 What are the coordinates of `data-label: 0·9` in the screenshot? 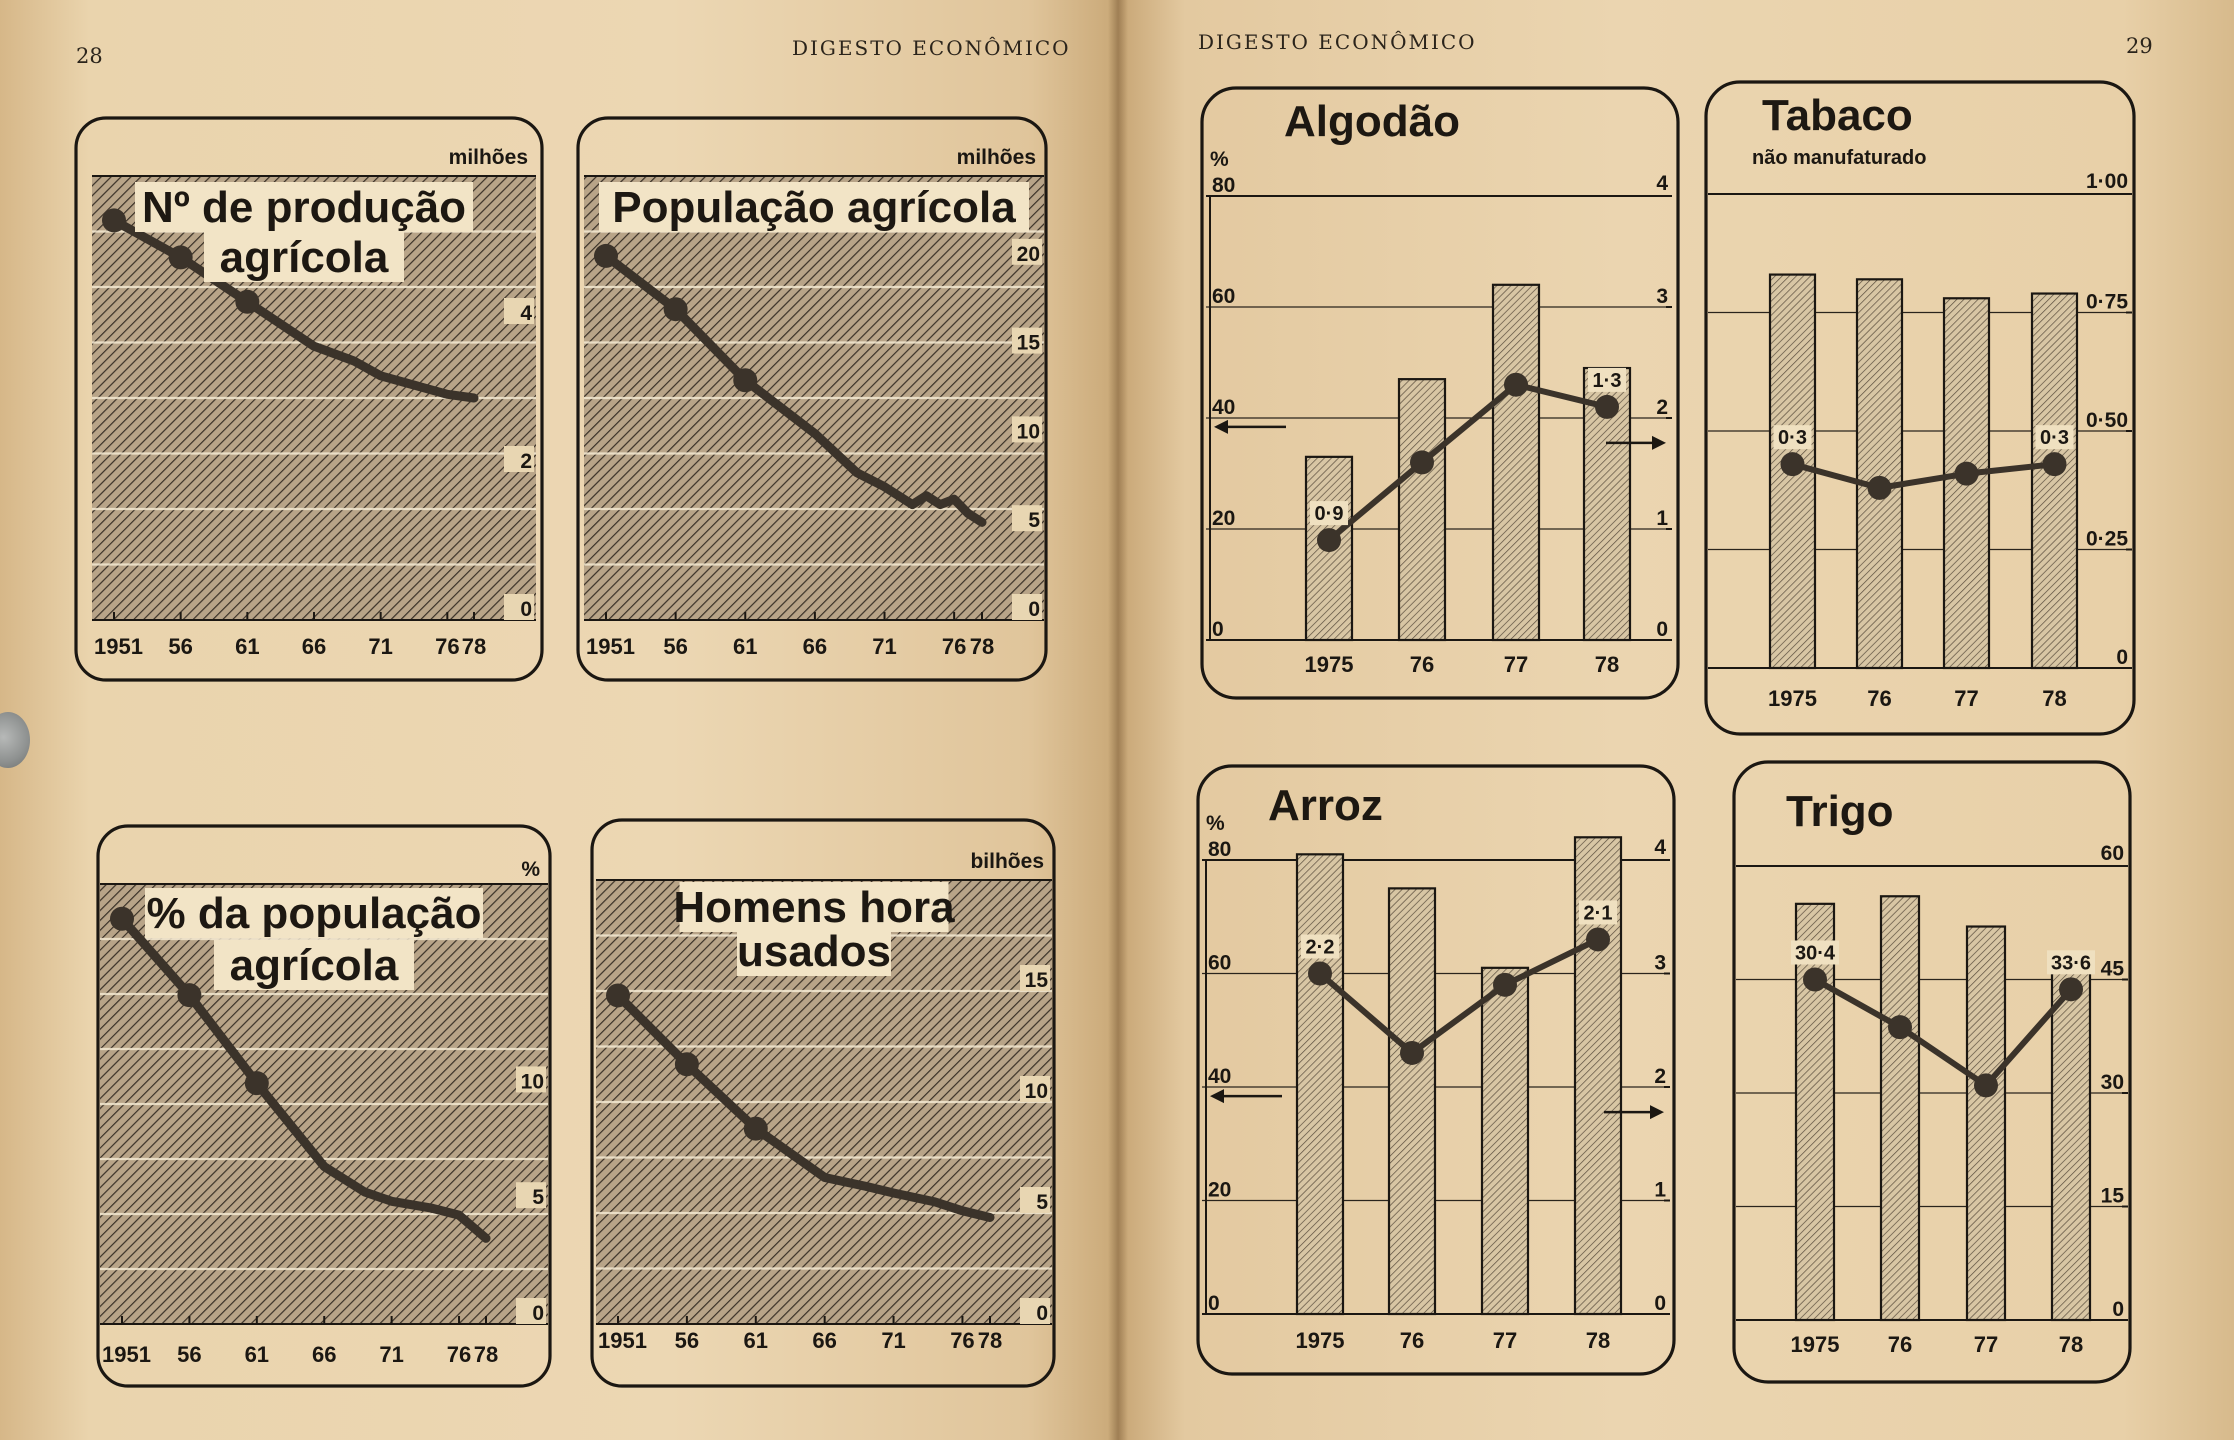 It's located at (1329, 514).